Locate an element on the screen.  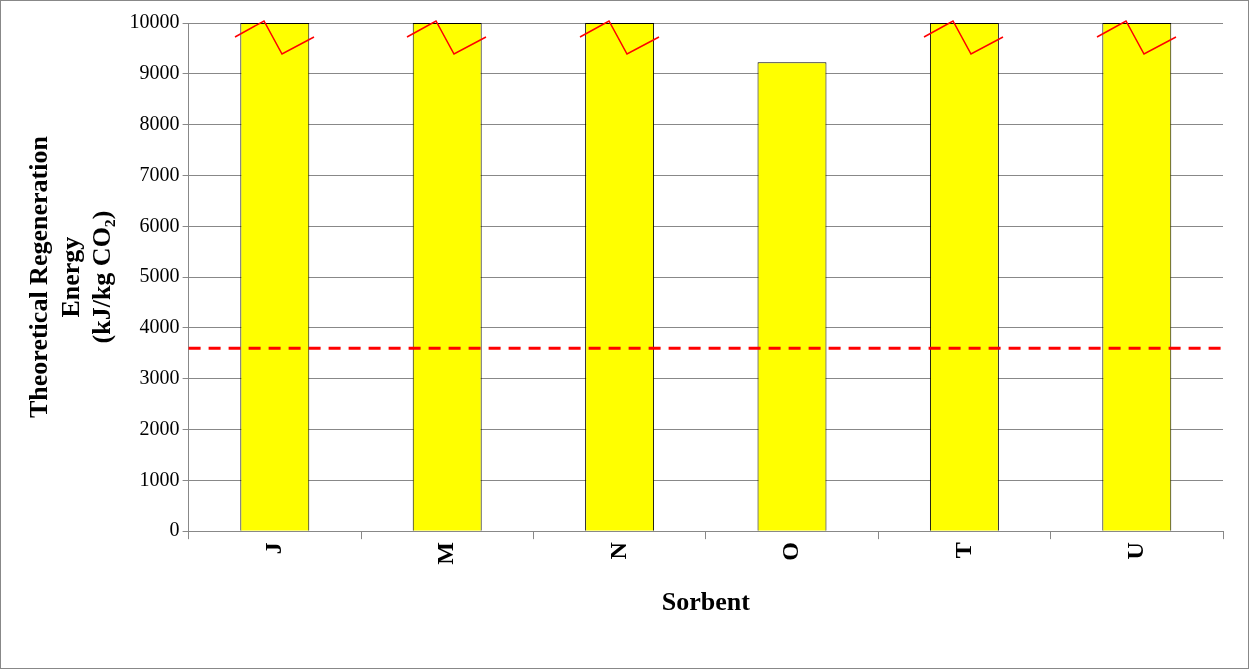
y-axis-title: Theoretical Regeneration Energy (kJ/kg CO₂) is located at coordinates (70, 276).